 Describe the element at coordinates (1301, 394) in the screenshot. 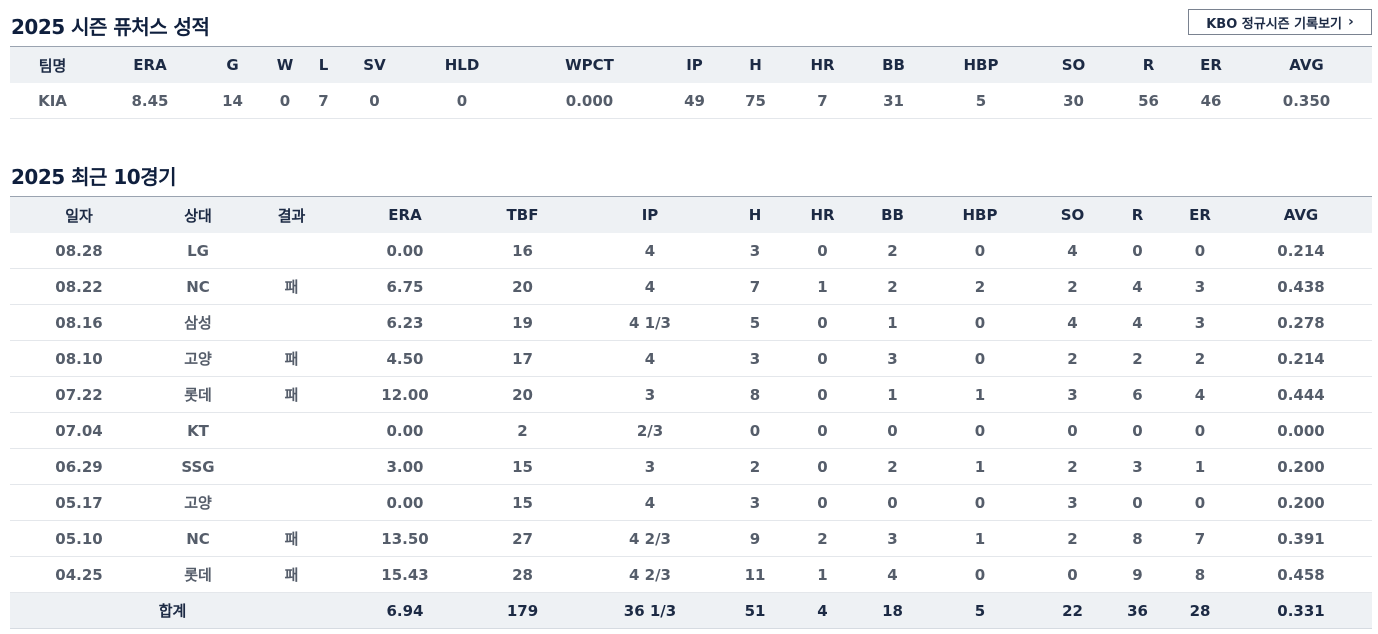

I see `game-cell-avg: 0.444` at that location.